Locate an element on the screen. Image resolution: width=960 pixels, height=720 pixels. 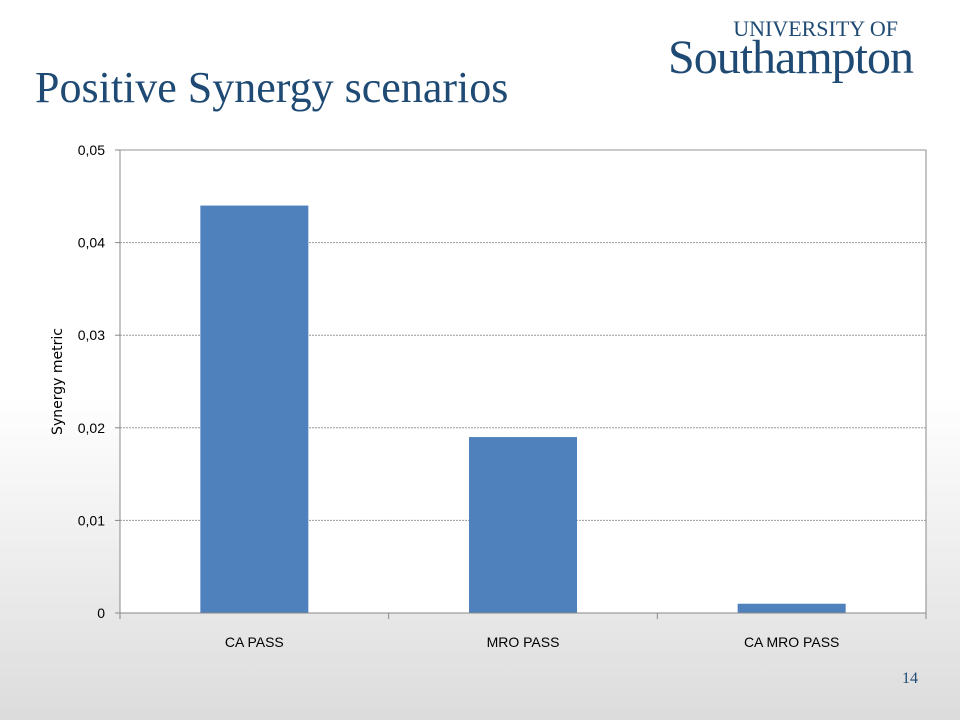
university-logo: UNIVERSITY OF Southampton is located at coordinates (798, 51).